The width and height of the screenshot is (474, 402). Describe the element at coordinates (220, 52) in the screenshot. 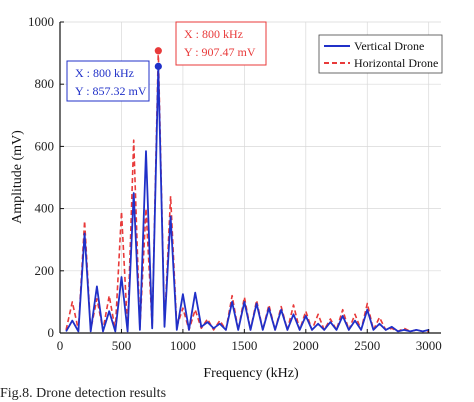

I see `annotation-y-horizontal: Y : 907.47 mV` at that location.